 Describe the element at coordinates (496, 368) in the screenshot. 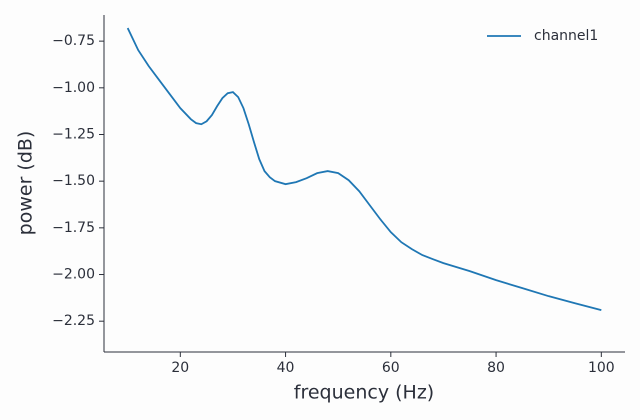

I see `x-tick-label: 80` at that location.